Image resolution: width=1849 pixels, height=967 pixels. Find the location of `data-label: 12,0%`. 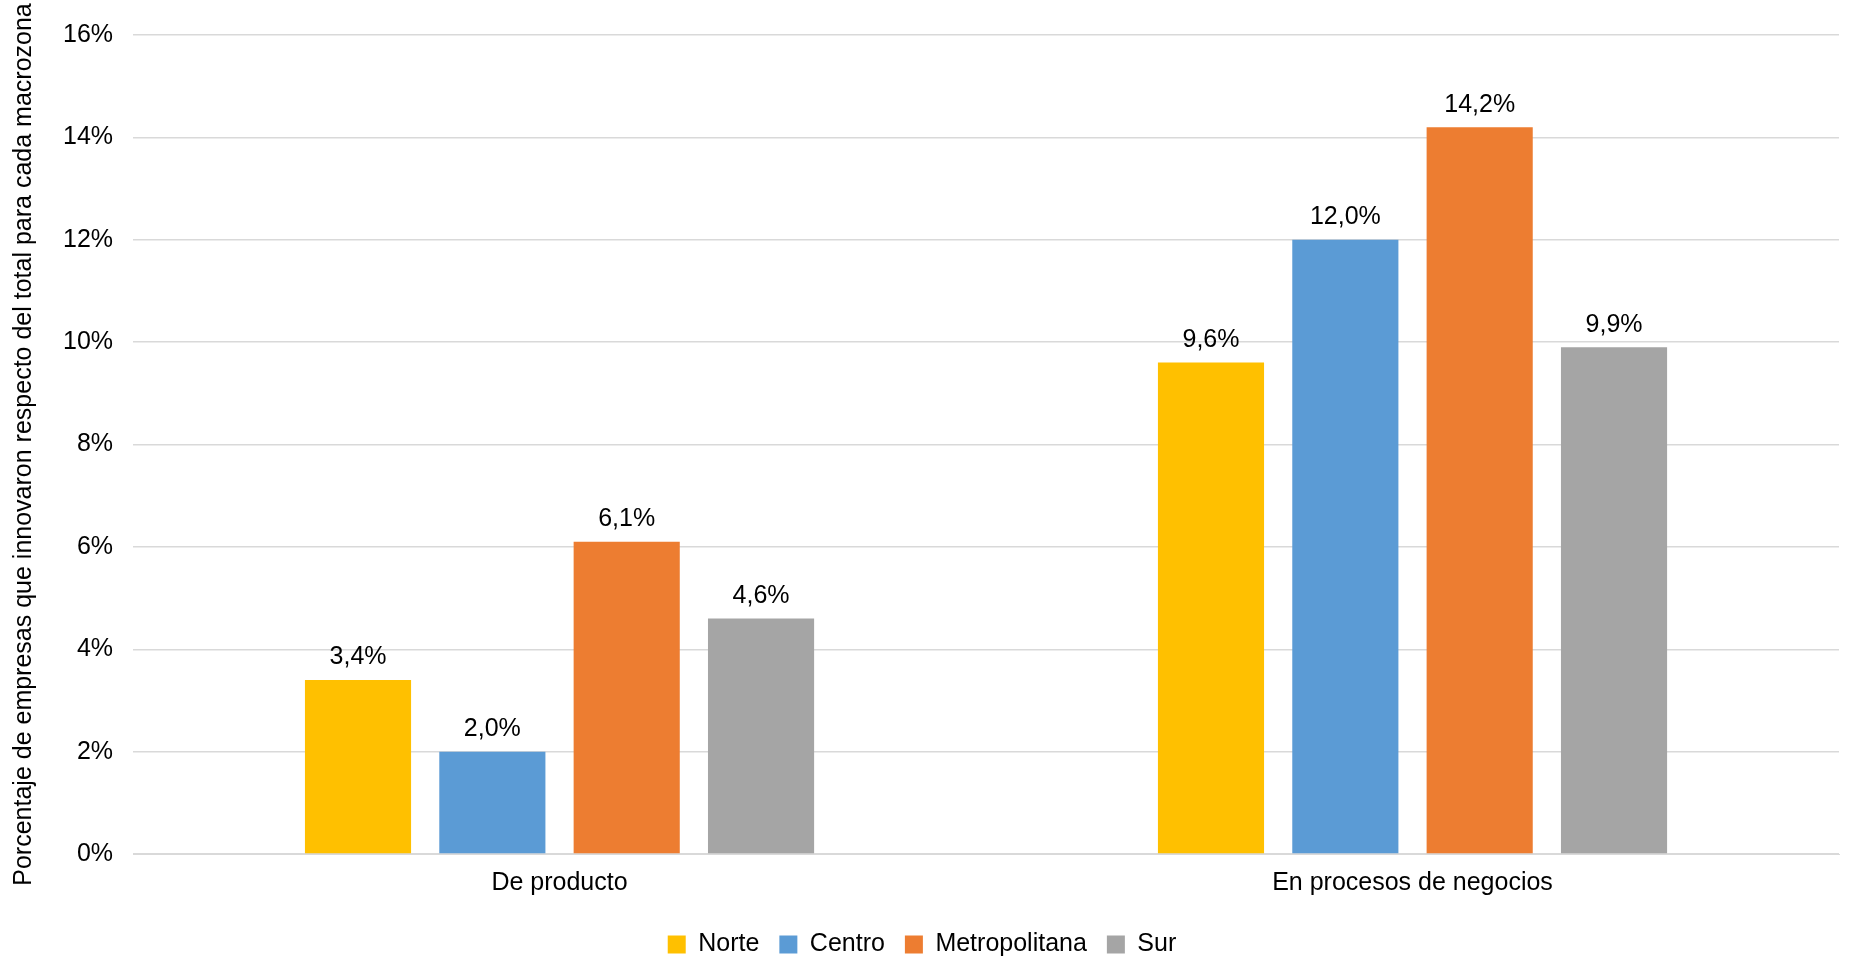

data-label: 12,0% is located at coordinates (1345, 215).